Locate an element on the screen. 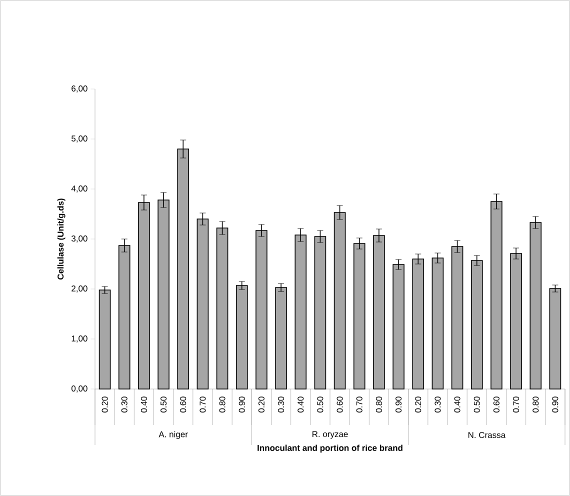  y-tick-label: 4,00 is located at coordinates (79, 189).